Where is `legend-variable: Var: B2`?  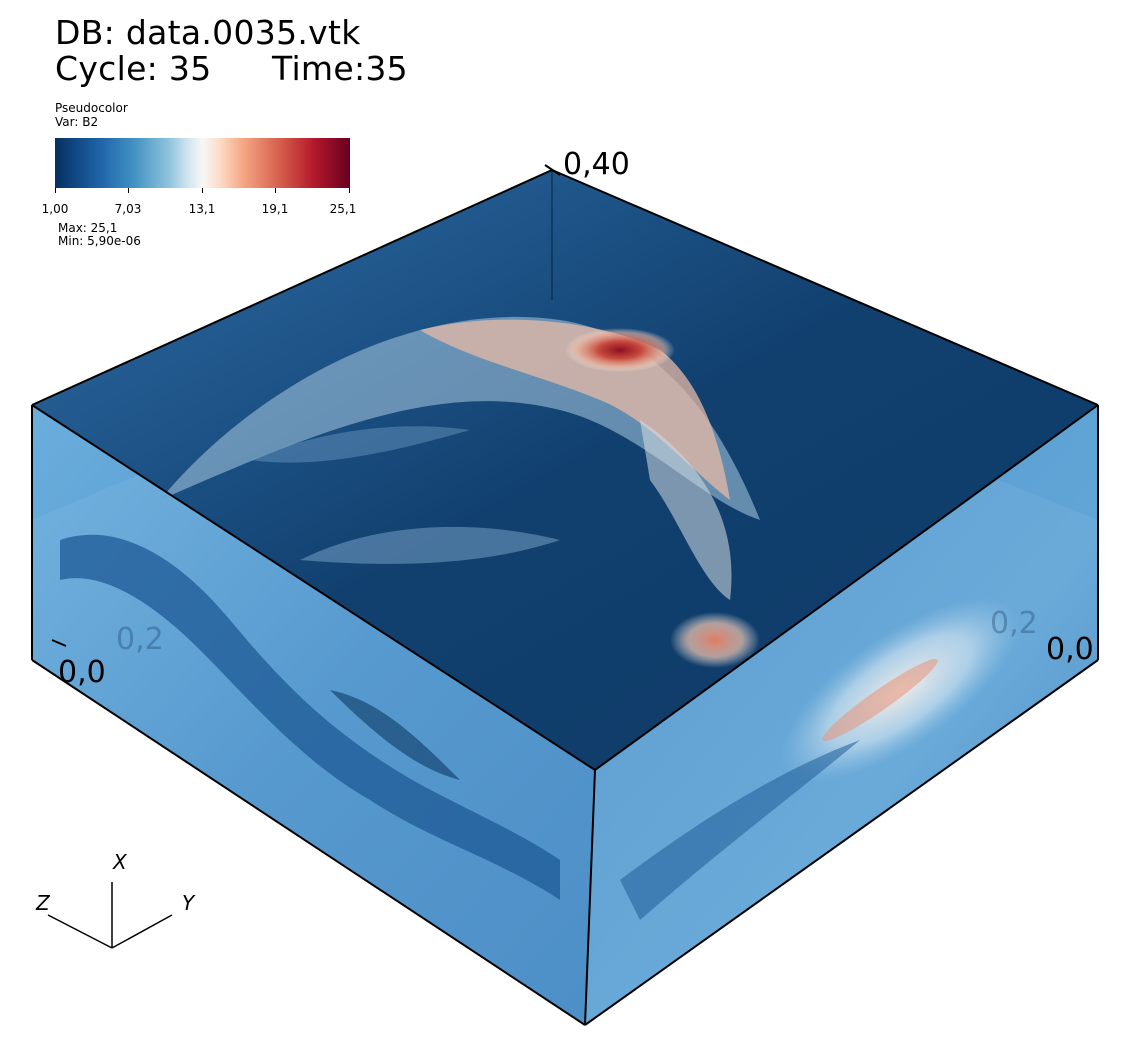 legend-variable: Var: B2 is located at coordinates (77, 122).